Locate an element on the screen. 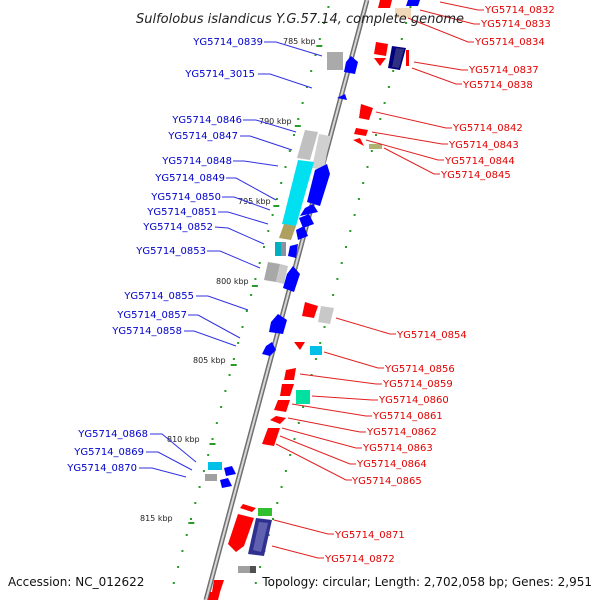 Image resolution: width=600 pixels, height=600 pixels. gene-label: YG5714_0853 is located at coordinates (170, 251).